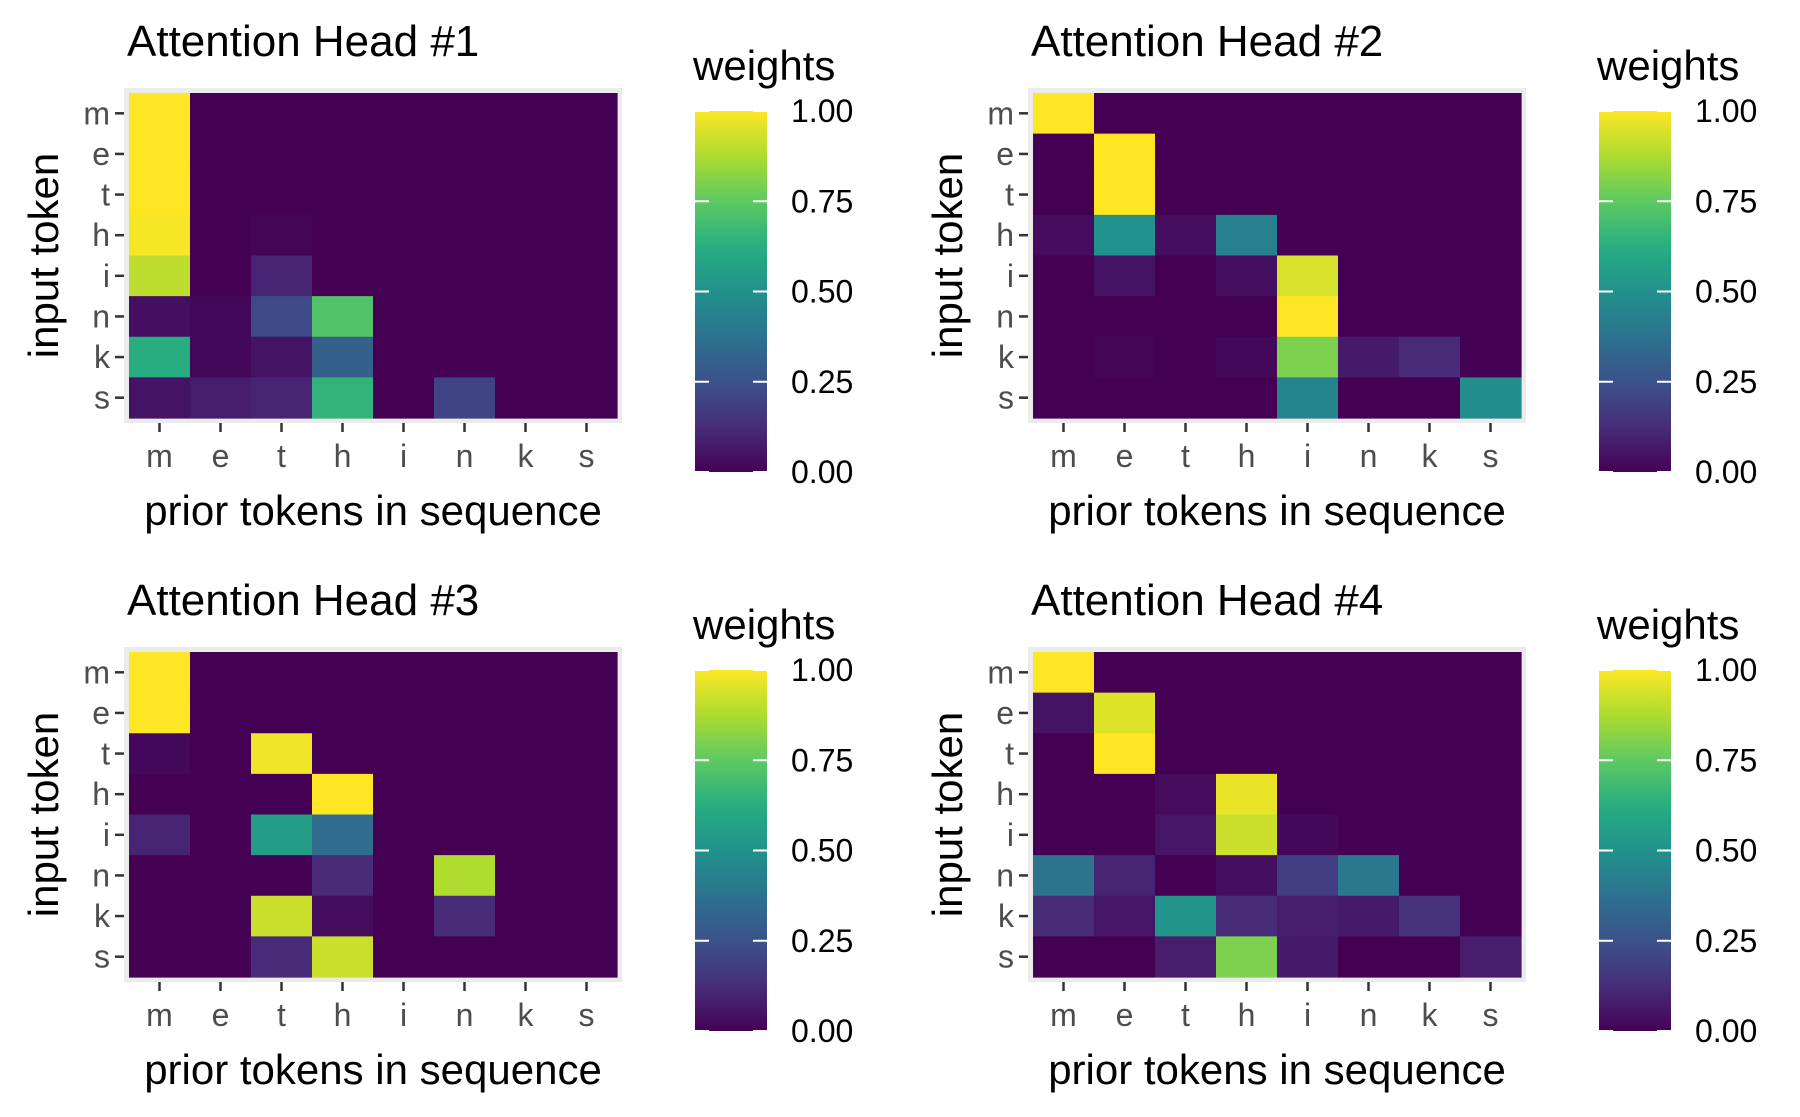 The width and height of the screenshot is (1800, 1117). What do you see at coordinates (1369, 357) in the screenshot?
I see `heatmap-cell-k-n` at bounding box center [1369, 357].